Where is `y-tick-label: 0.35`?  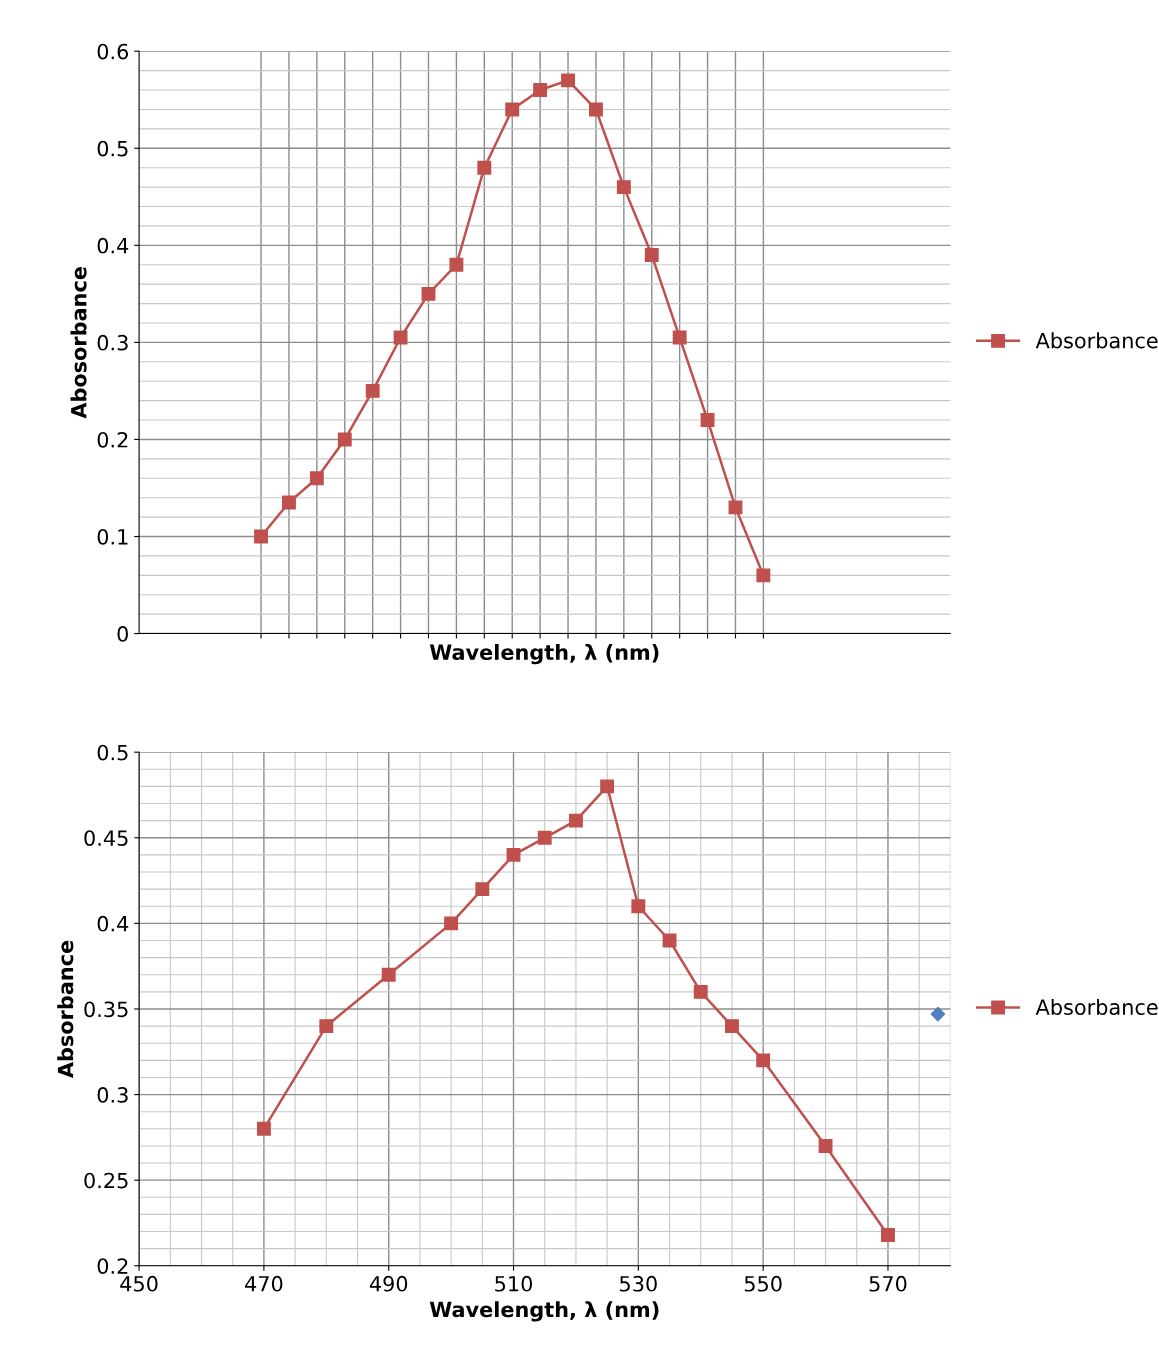 y-tick-label: 0.35 is located at coordinates (106, 1009).